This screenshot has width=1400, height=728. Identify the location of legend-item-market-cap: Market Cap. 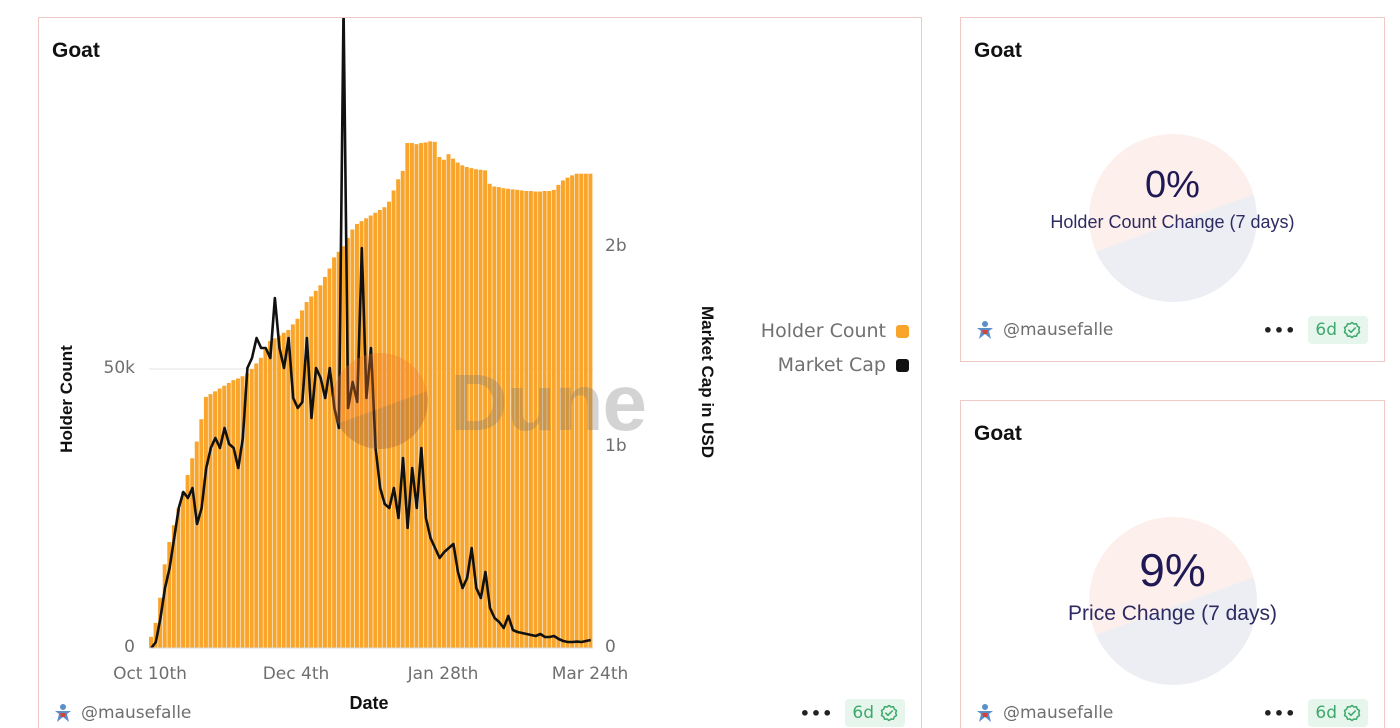
(794, 365).